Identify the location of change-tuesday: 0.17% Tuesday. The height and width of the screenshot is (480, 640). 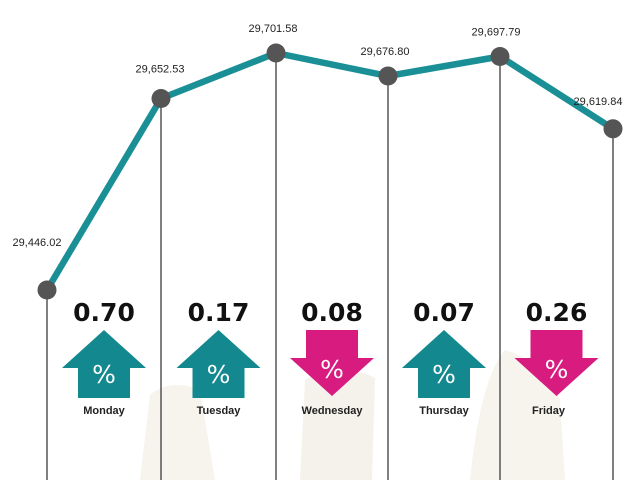
(218, 357).